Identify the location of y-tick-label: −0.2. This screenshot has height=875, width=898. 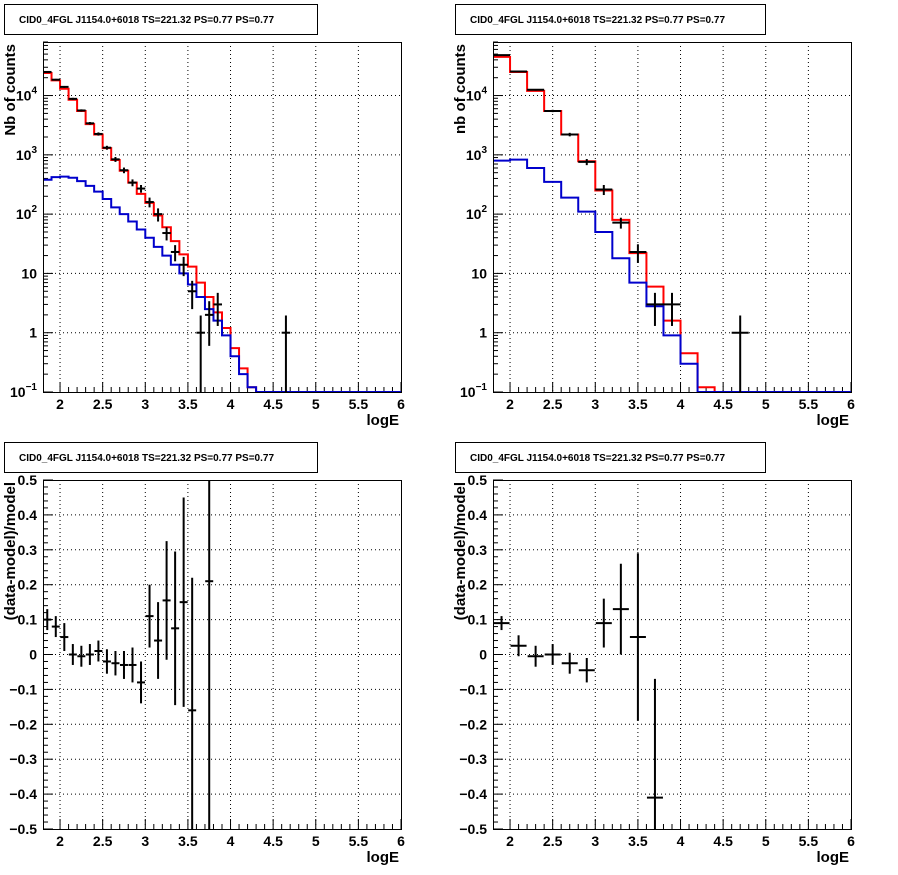
(473, 724).